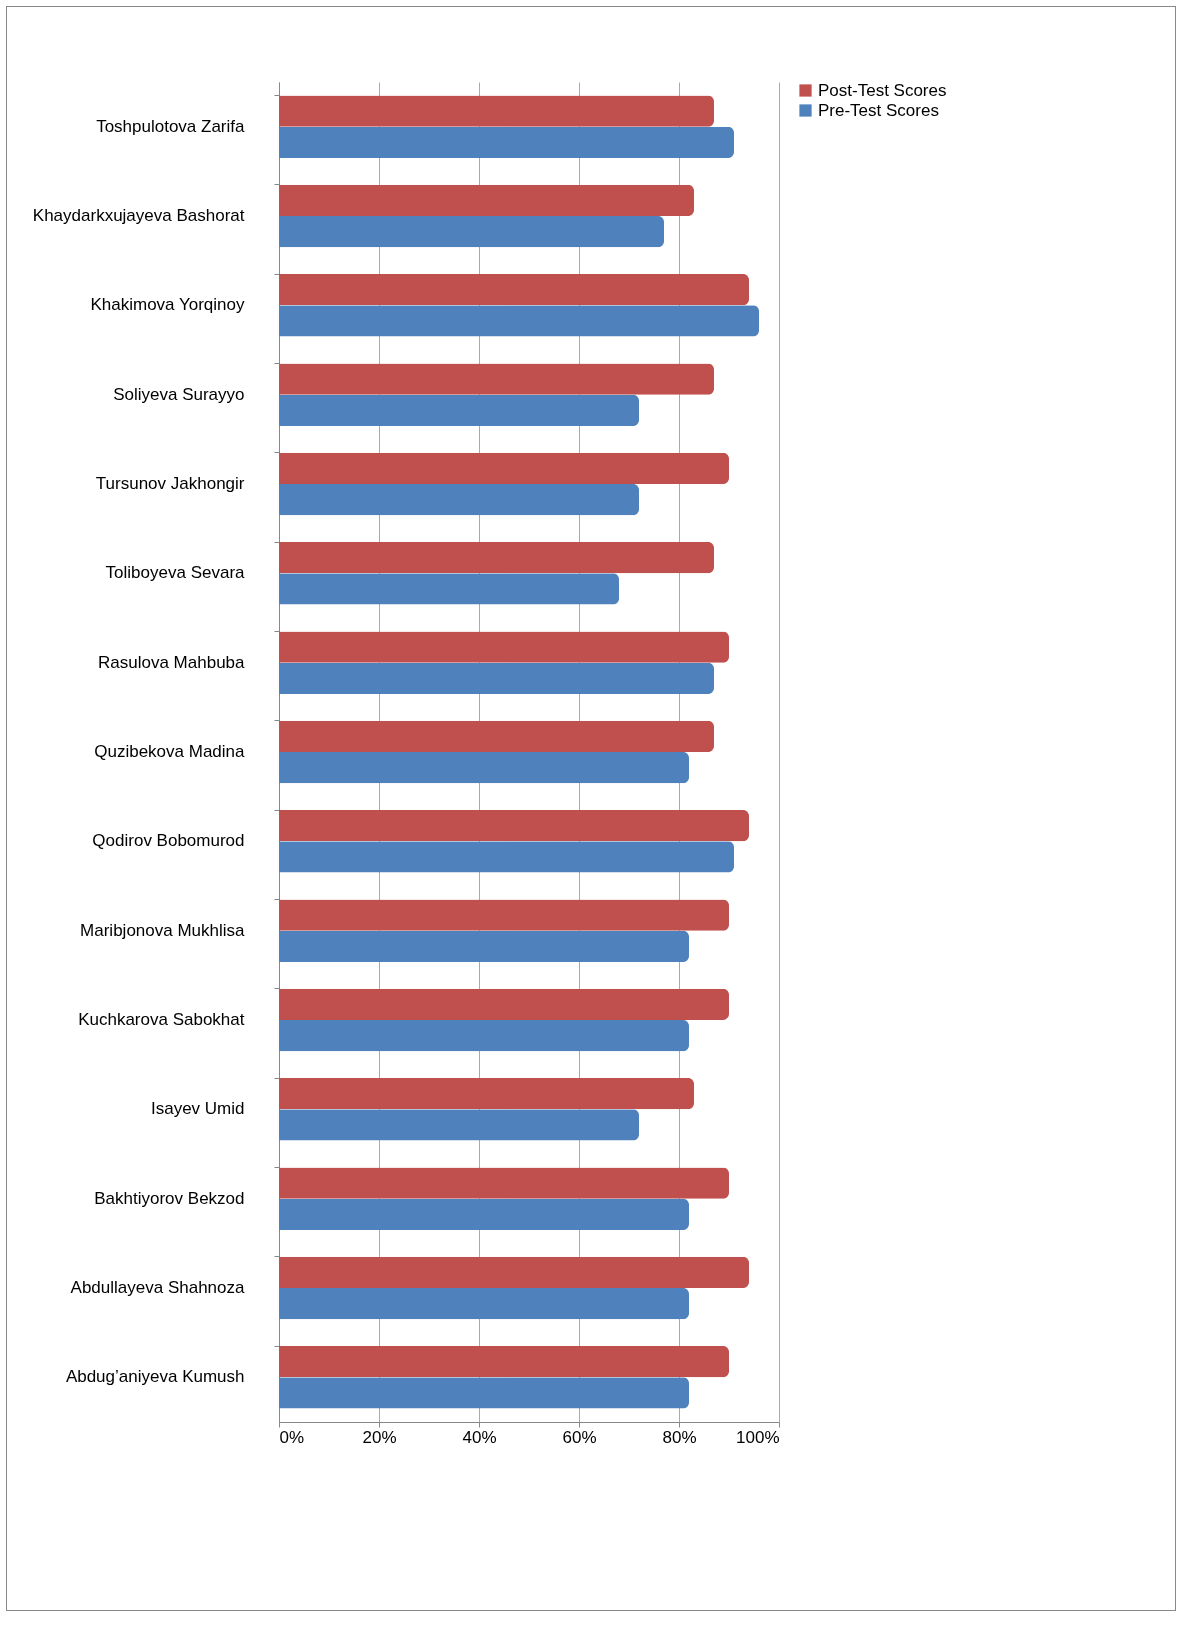  What do you see at coordinates (170, 751) in the screenshot?
I see `y-tick-label: Quzibekova Madina` at bounding box center [170, 751].